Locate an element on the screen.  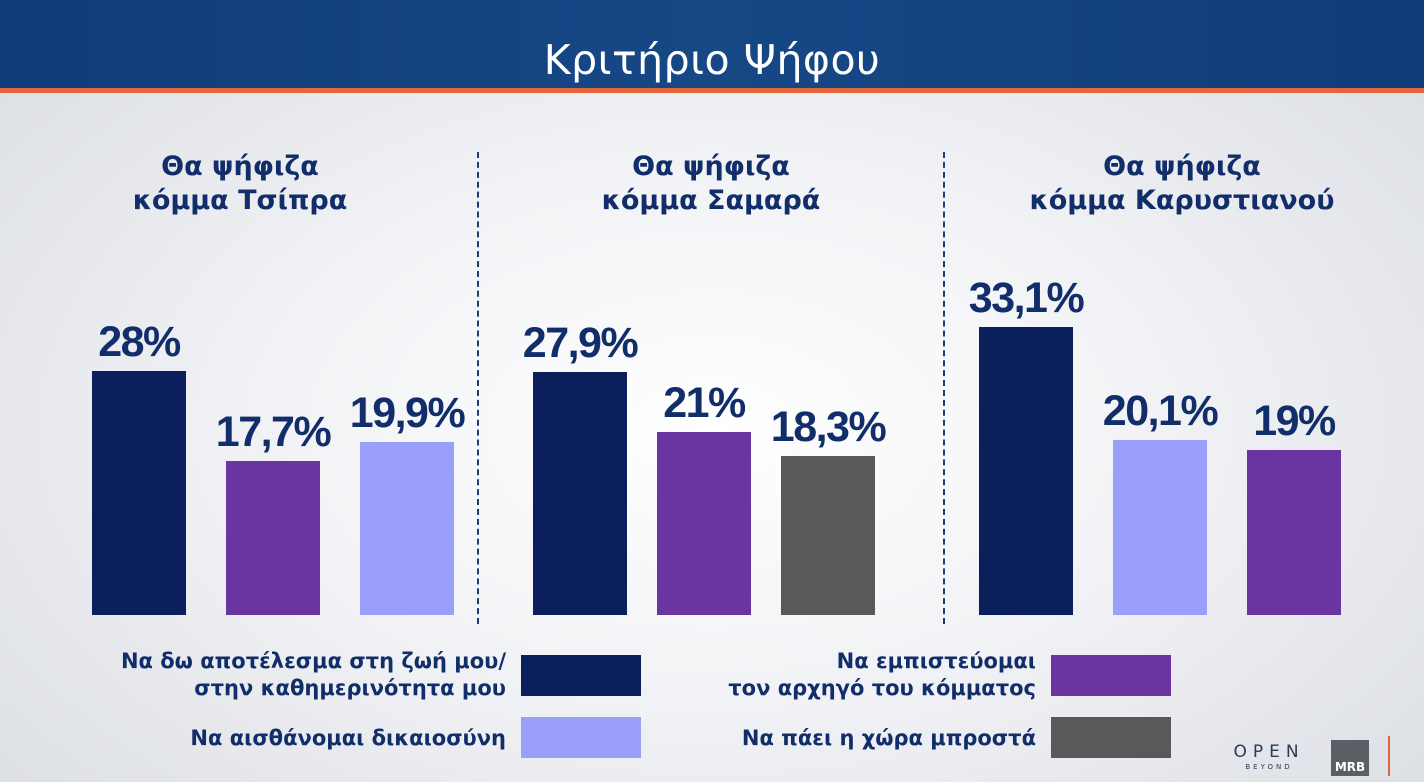
panel-title-line2: κόμμα Τσίπρα is located at coordinates (240, 200).